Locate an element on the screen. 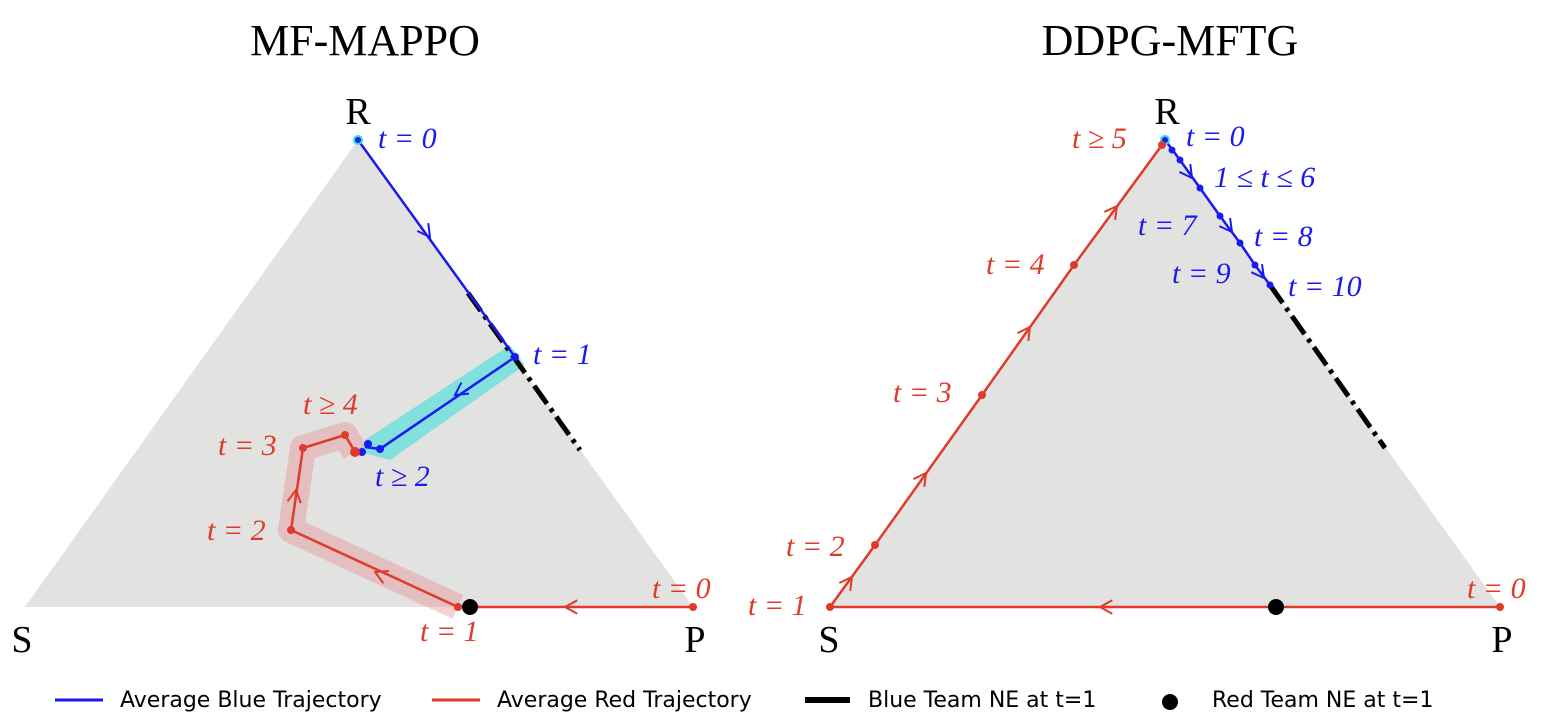  panel-title: DDPG-MFTG is located at coordinates (1170, 40).